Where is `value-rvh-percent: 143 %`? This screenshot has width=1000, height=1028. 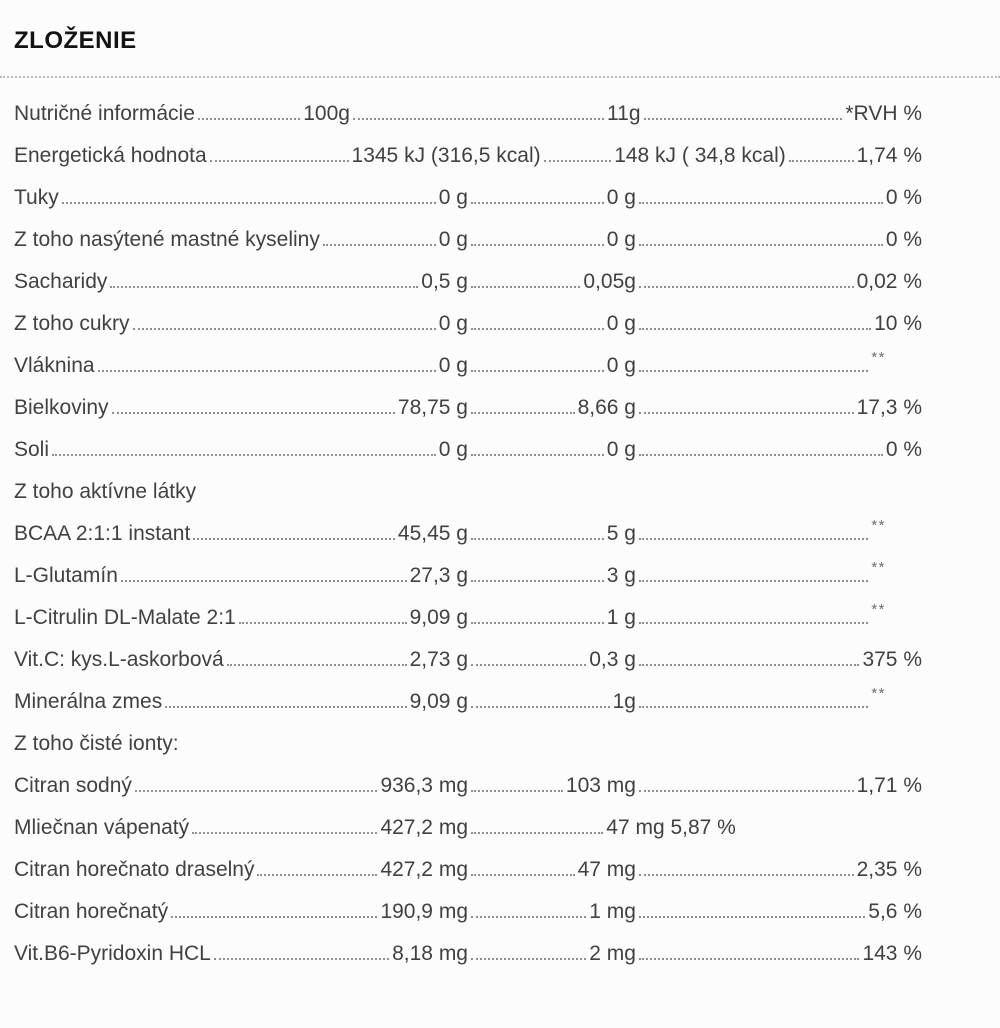 value-rvh-percent: 143 % is located at coordinates (892, 954).